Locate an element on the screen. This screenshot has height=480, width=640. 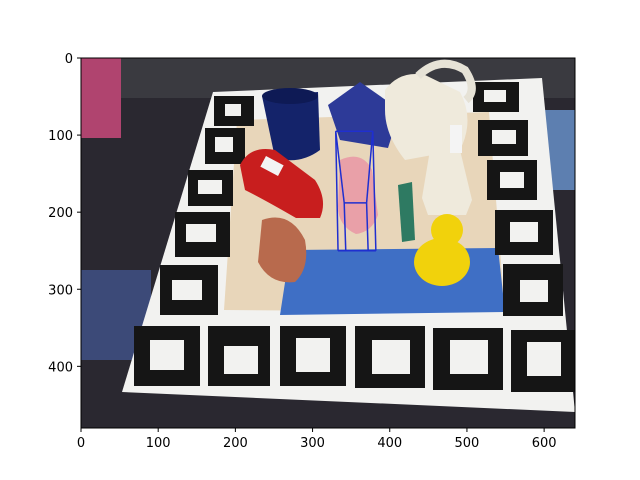
y-tick-label: 300 is located at coordinates (60, 290).